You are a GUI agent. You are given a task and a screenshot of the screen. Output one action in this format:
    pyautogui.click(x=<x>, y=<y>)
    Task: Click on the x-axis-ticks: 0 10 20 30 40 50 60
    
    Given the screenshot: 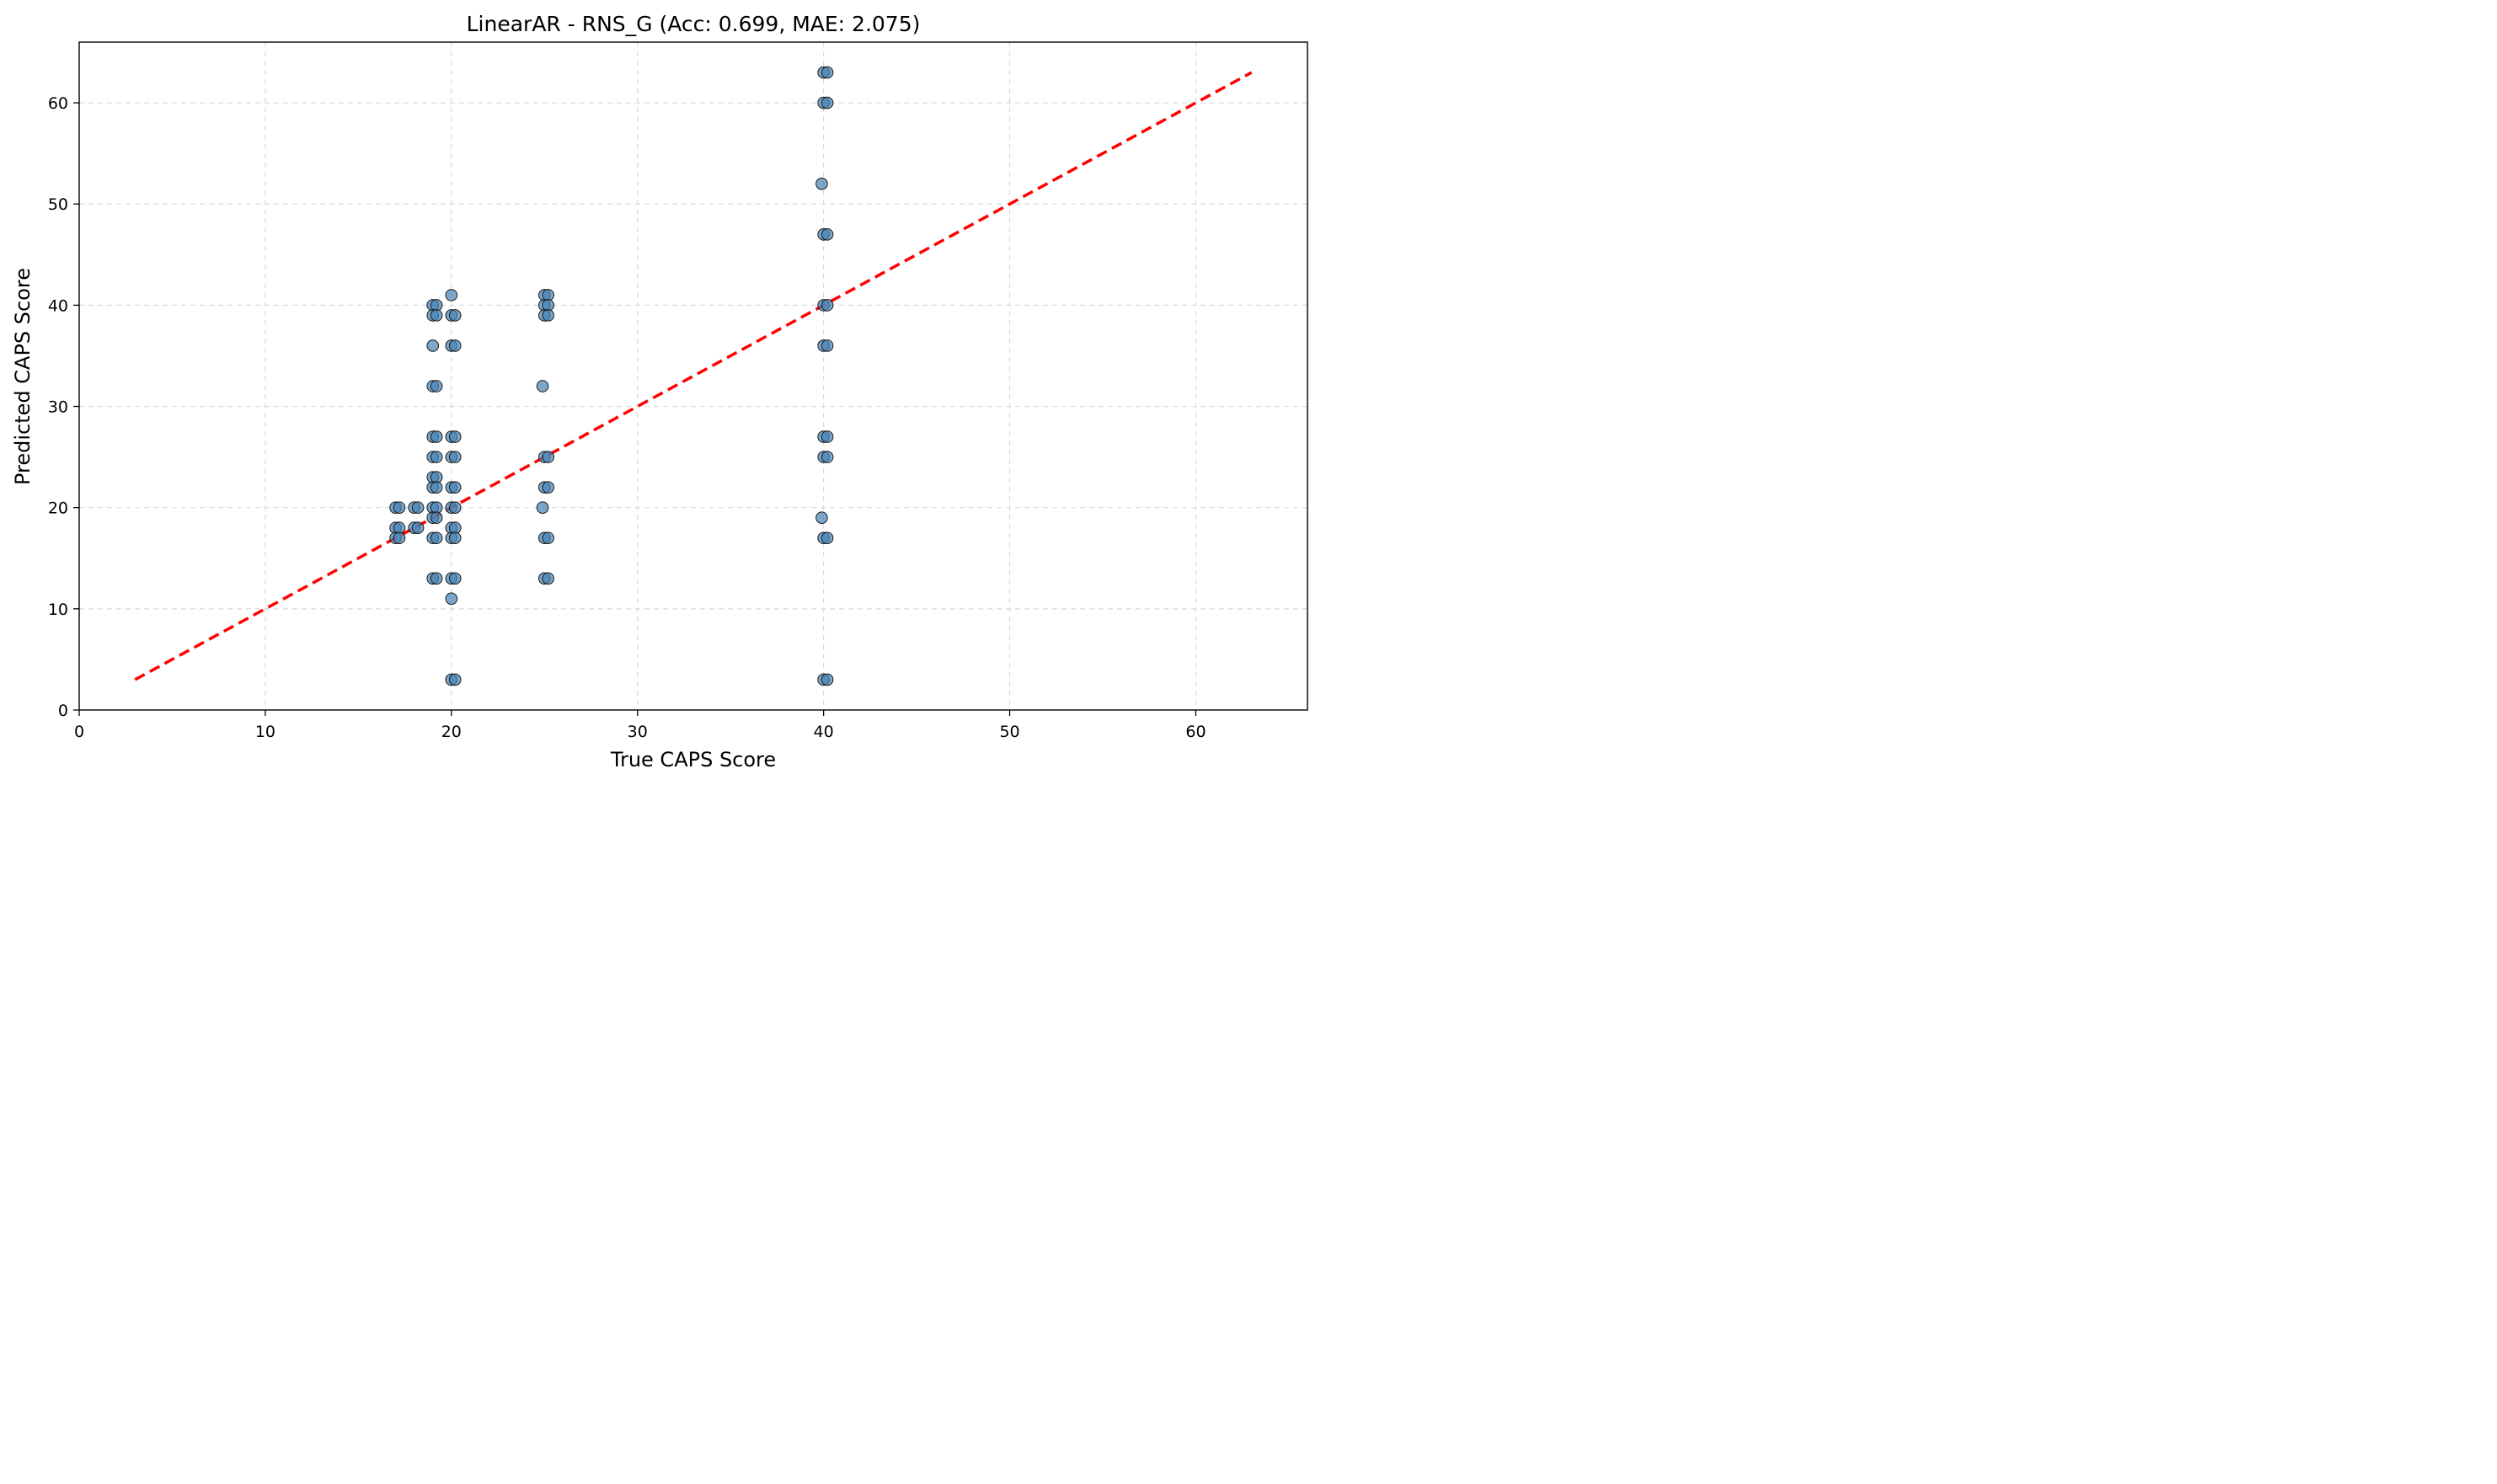 What is the action you would take?
    pyautogui.click(x=640, y=725)
    